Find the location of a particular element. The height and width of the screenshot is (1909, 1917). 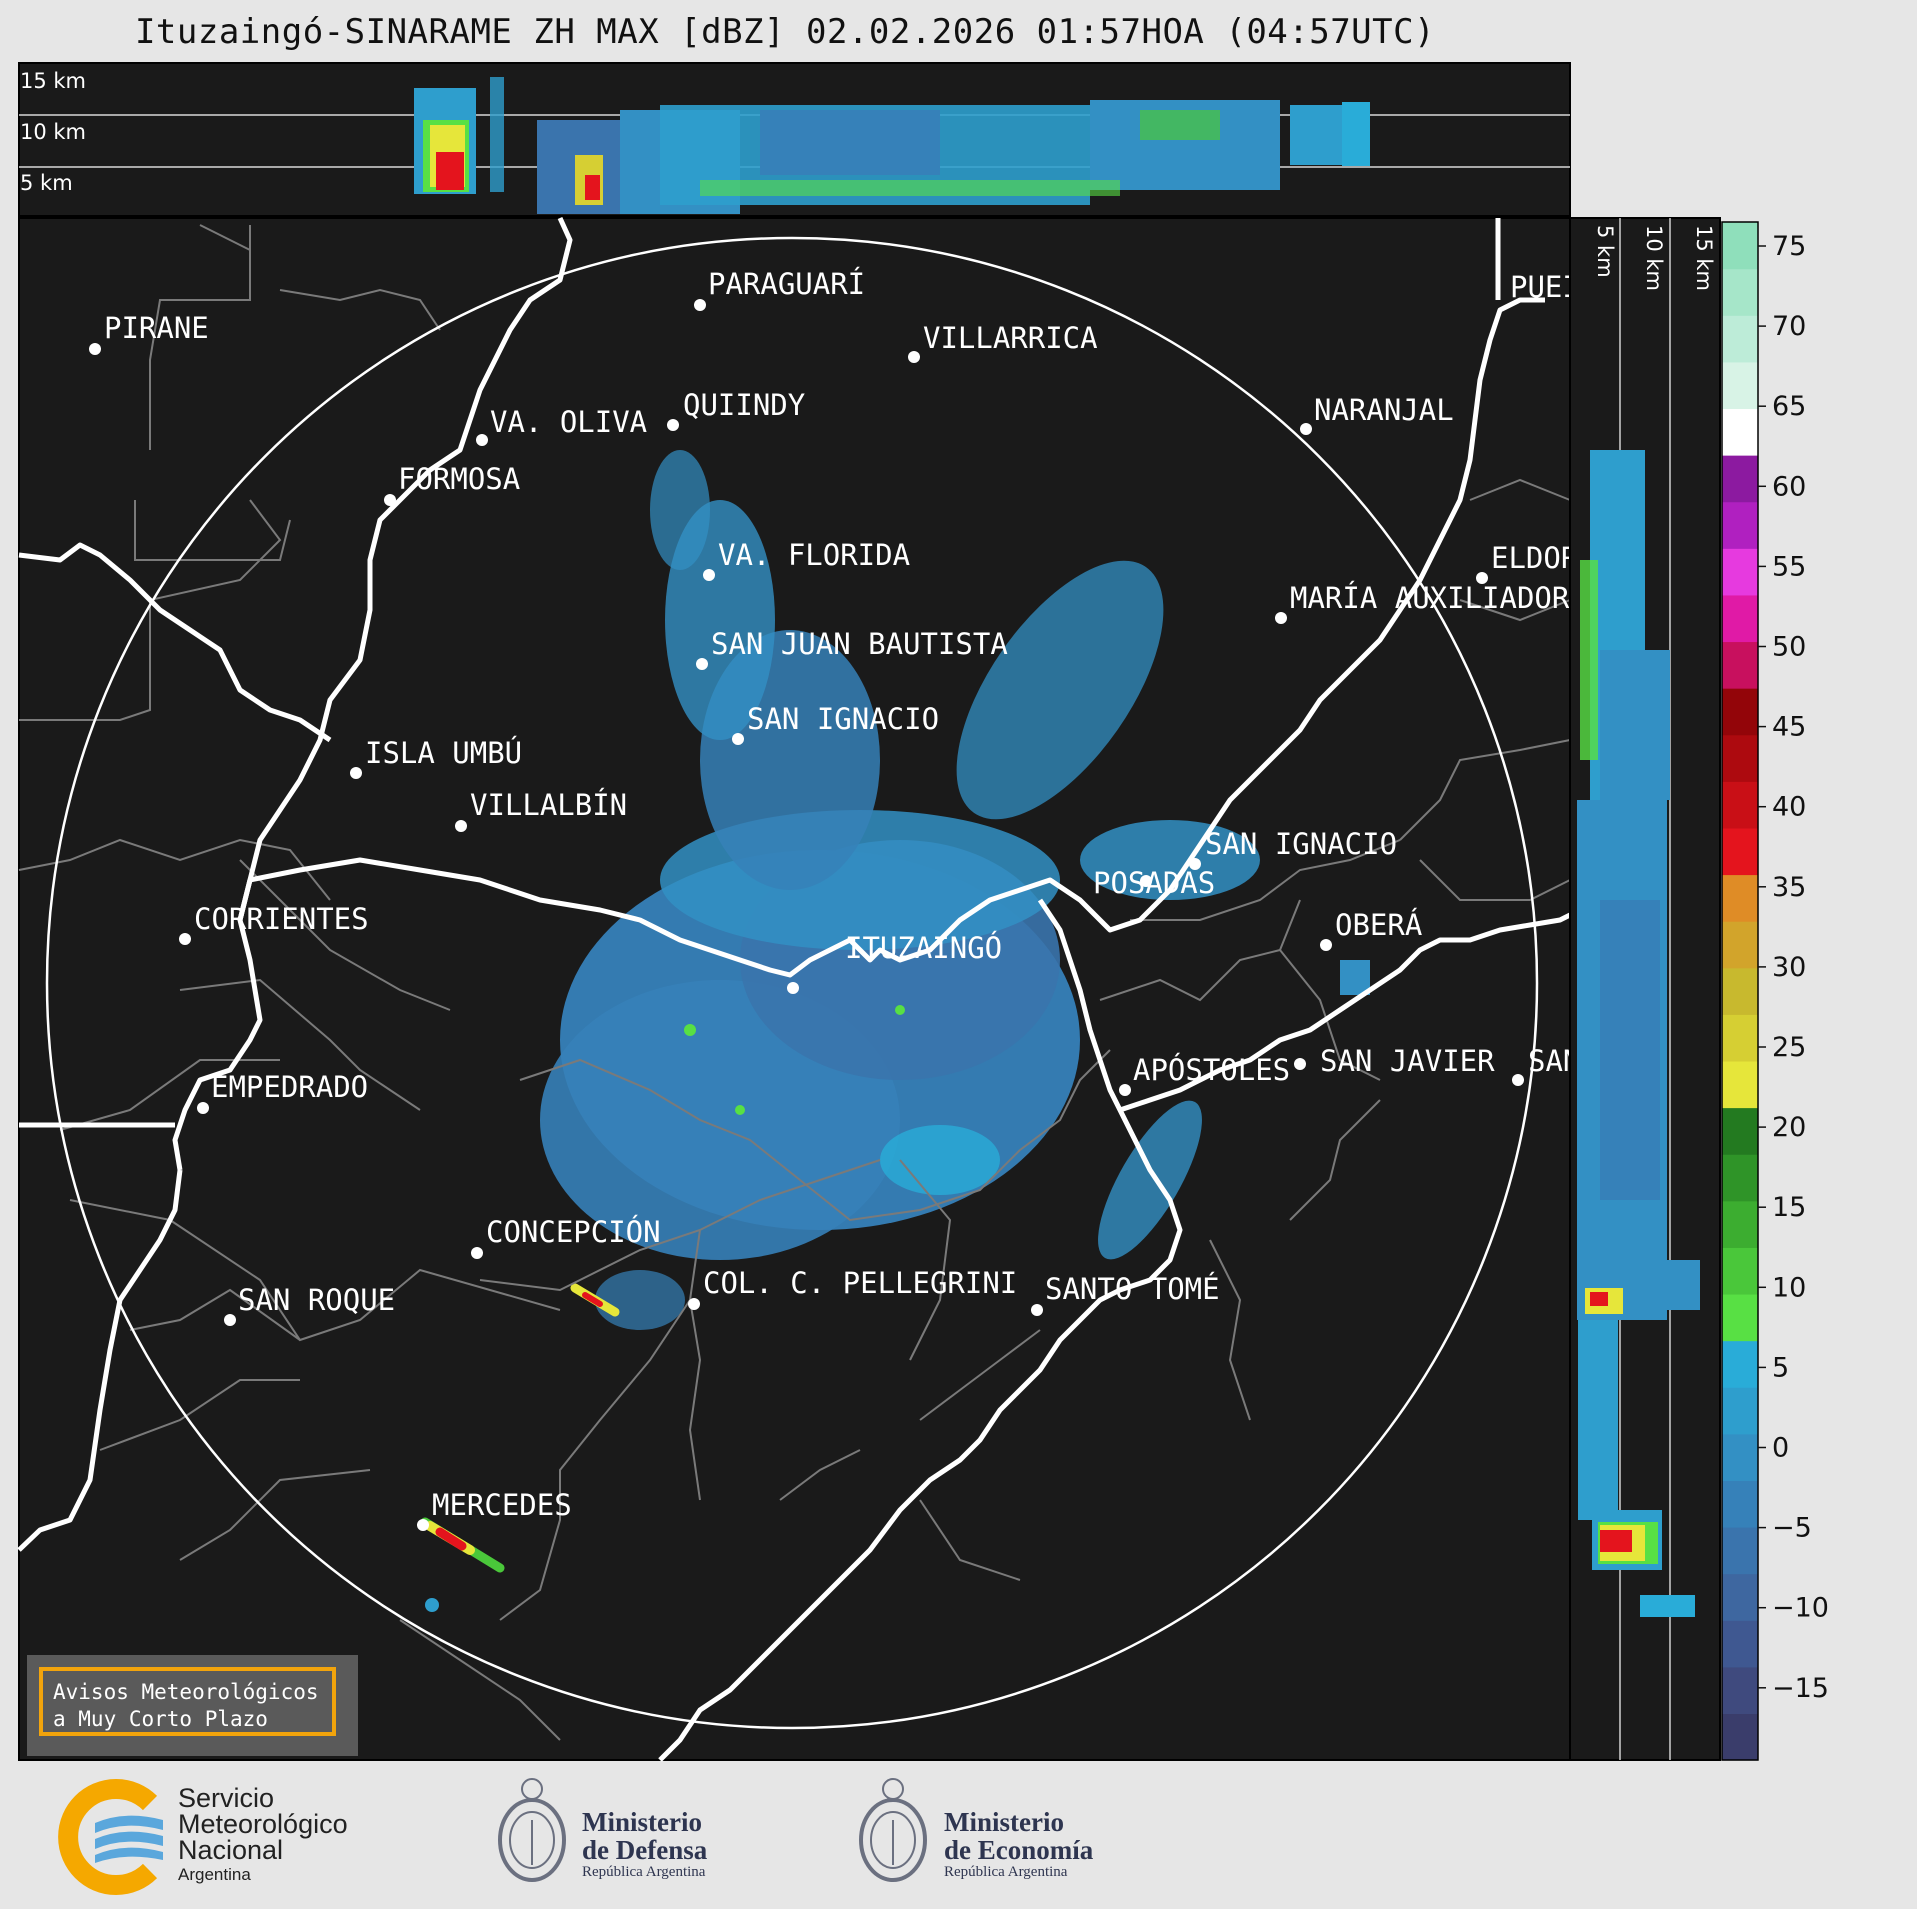

city-label-col-pellegrini: COL. C. PELLEGRINI is located at coordinates (860, 1283).